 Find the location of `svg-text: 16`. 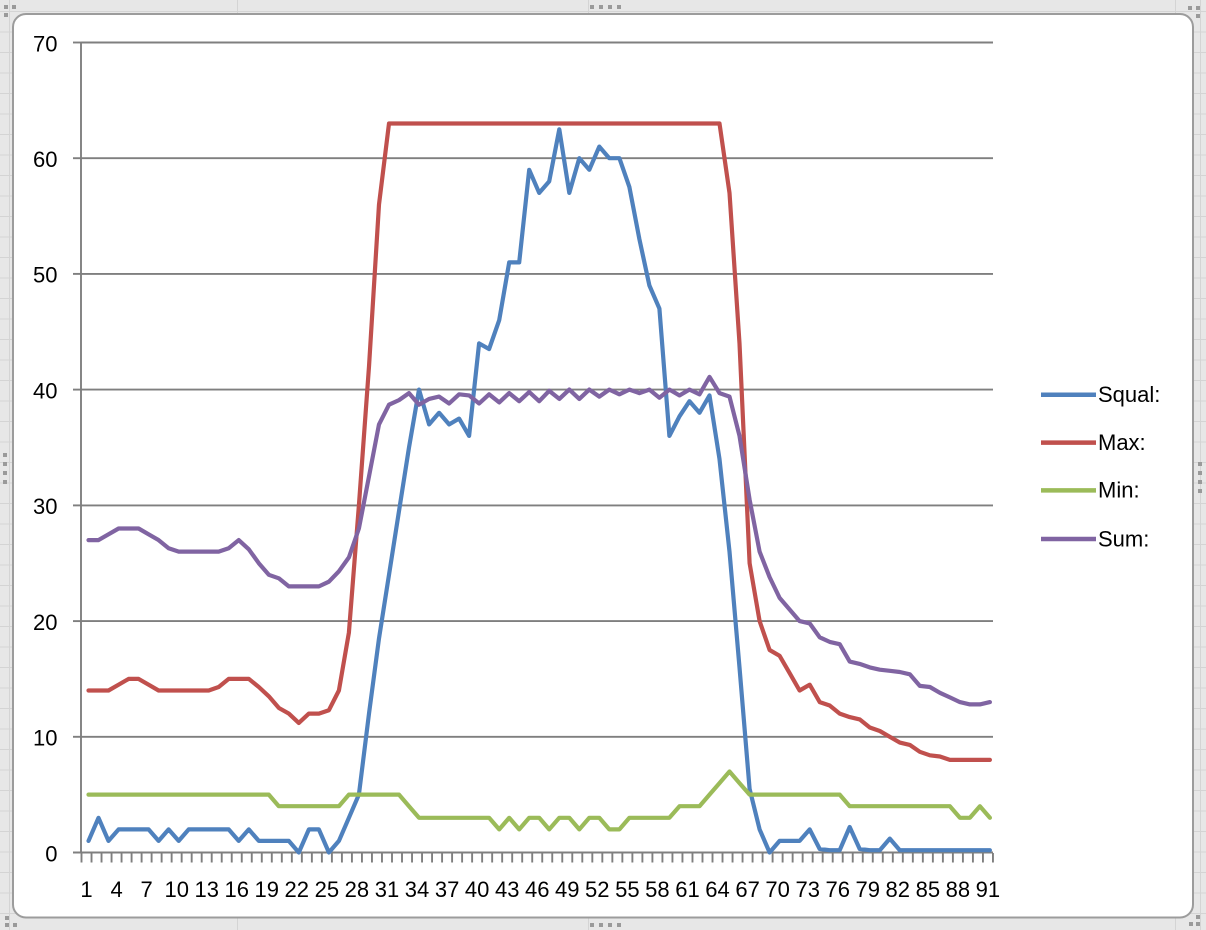

svg-text: 16 is located at coordinates (236, 889).